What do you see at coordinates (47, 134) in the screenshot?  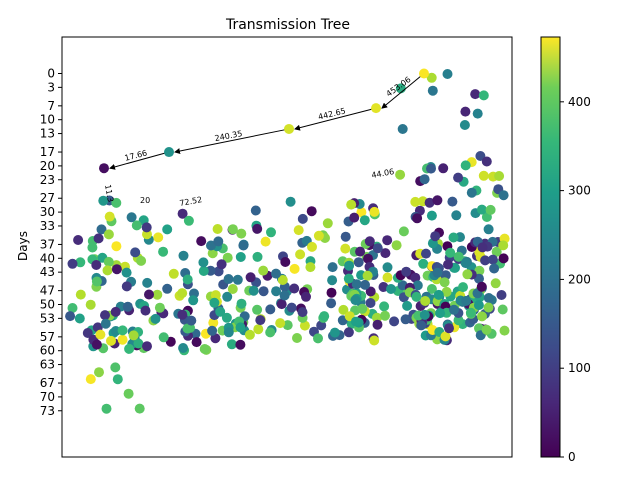 I see `y-tick-label: 13` at bounding box center [47, 134].